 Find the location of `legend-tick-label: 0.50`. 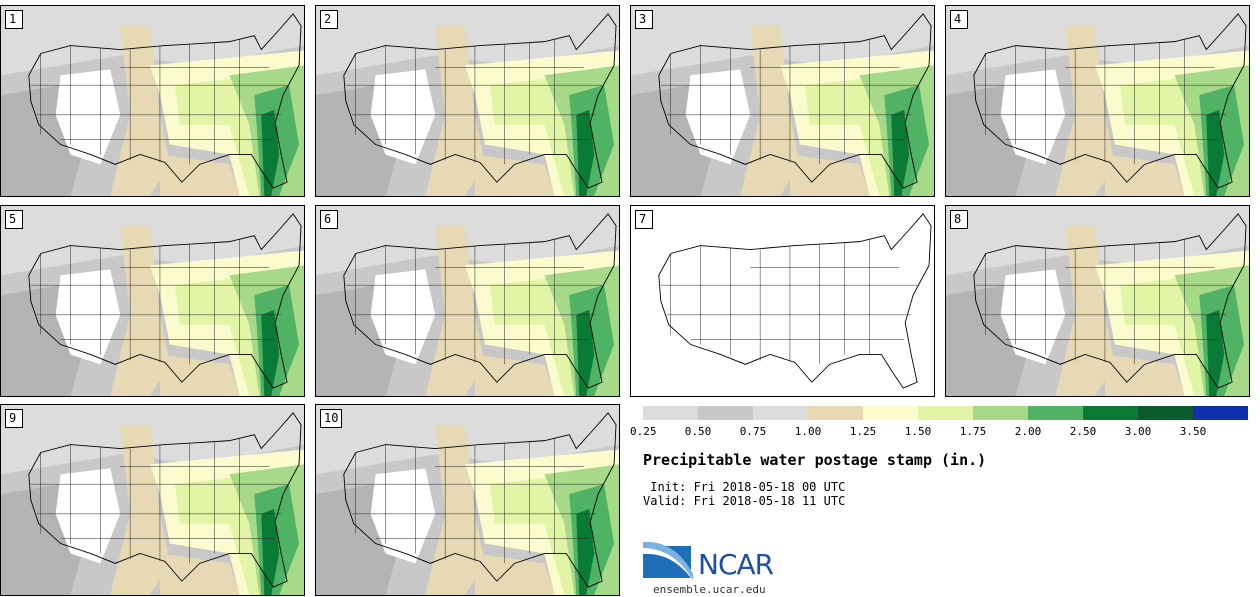

legend-tick-label: 0.50 is located at coordinates (698, 431).